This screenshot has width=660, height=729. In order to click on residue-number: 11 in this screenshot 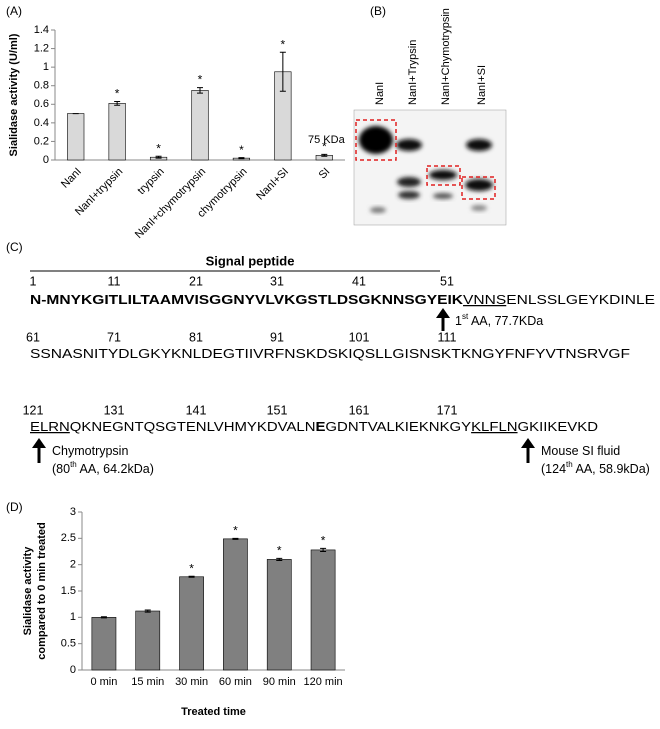, I will do `click(114, 281)`.